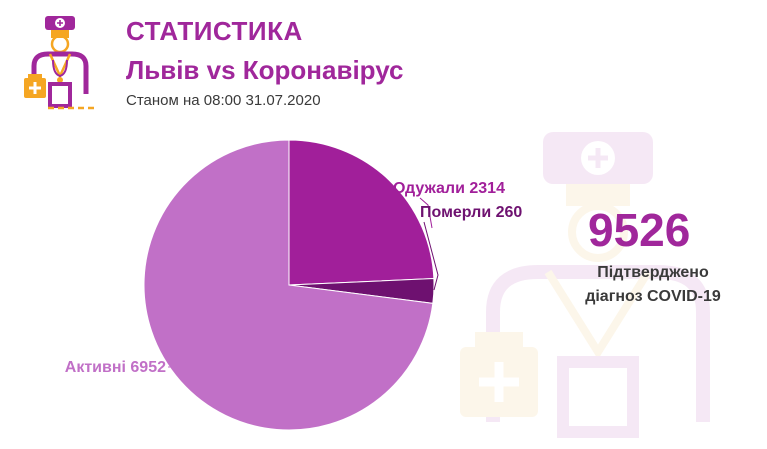 This screenshot has width=767, height=449. I want to click on as-of-date: Станом на 08:00 31.07.2020, so click(223, 100).